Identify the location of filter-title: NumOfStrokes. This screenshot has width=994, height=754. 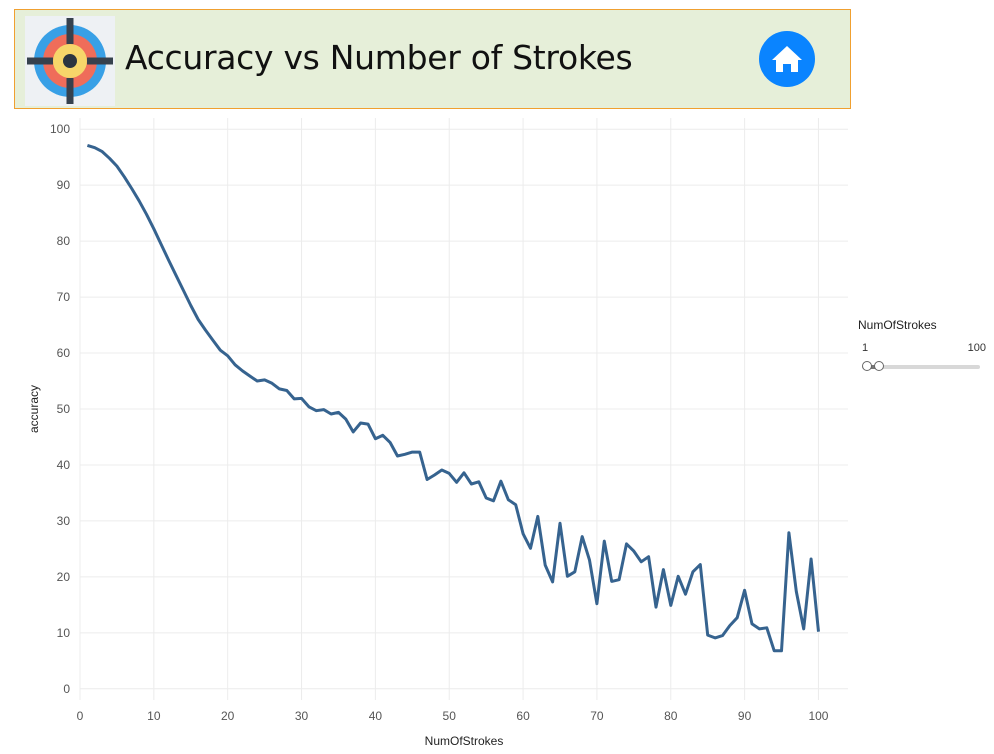
(897, 325).